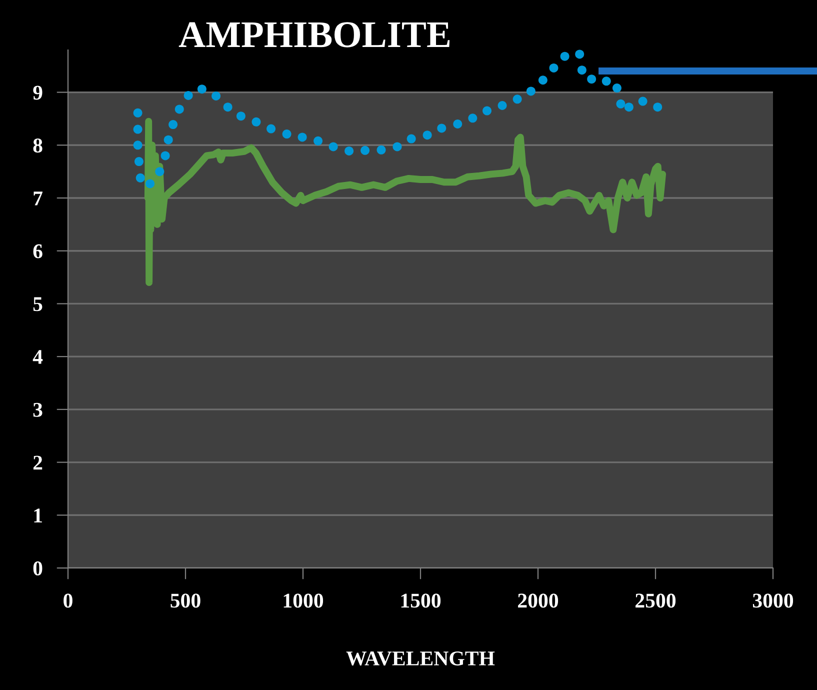  What do you see at coordinates (37, 93) in the screenshot?
I see `y-tick-label: 9` at bounding box center [37, 93].